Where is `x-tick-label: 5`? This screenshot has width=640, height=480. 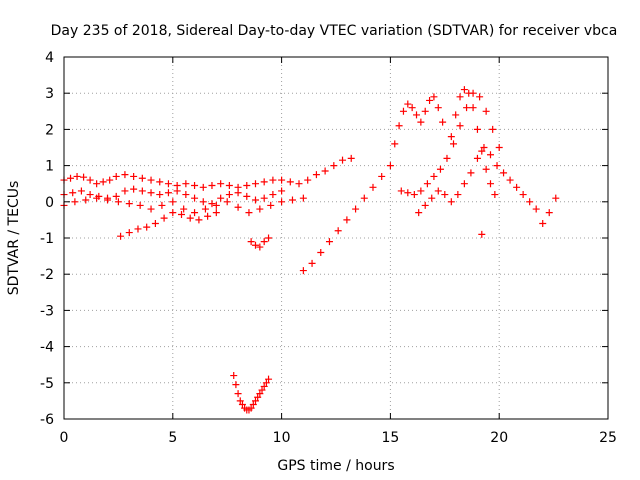 x-tick-label: 5 is located at coordinates (172, 438).